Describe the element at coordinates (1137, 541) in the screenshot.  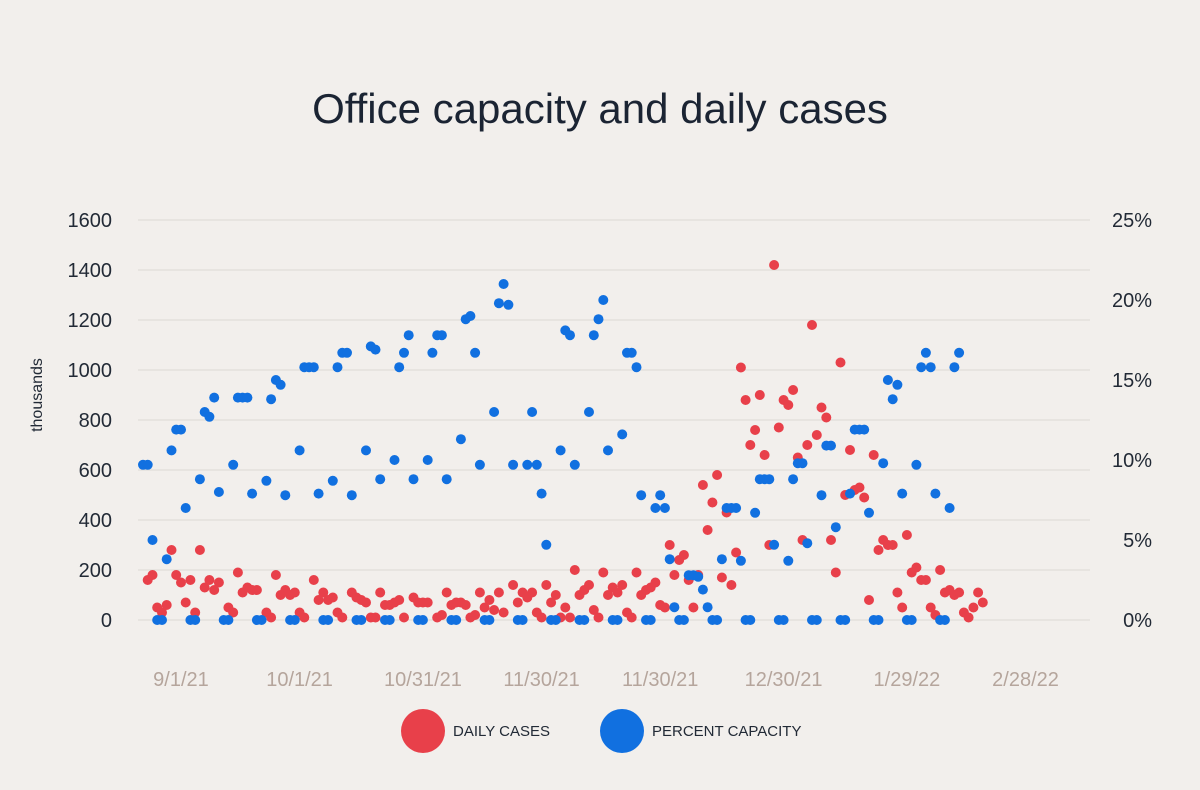
I see `y2-tick-label: 5%` at that location.